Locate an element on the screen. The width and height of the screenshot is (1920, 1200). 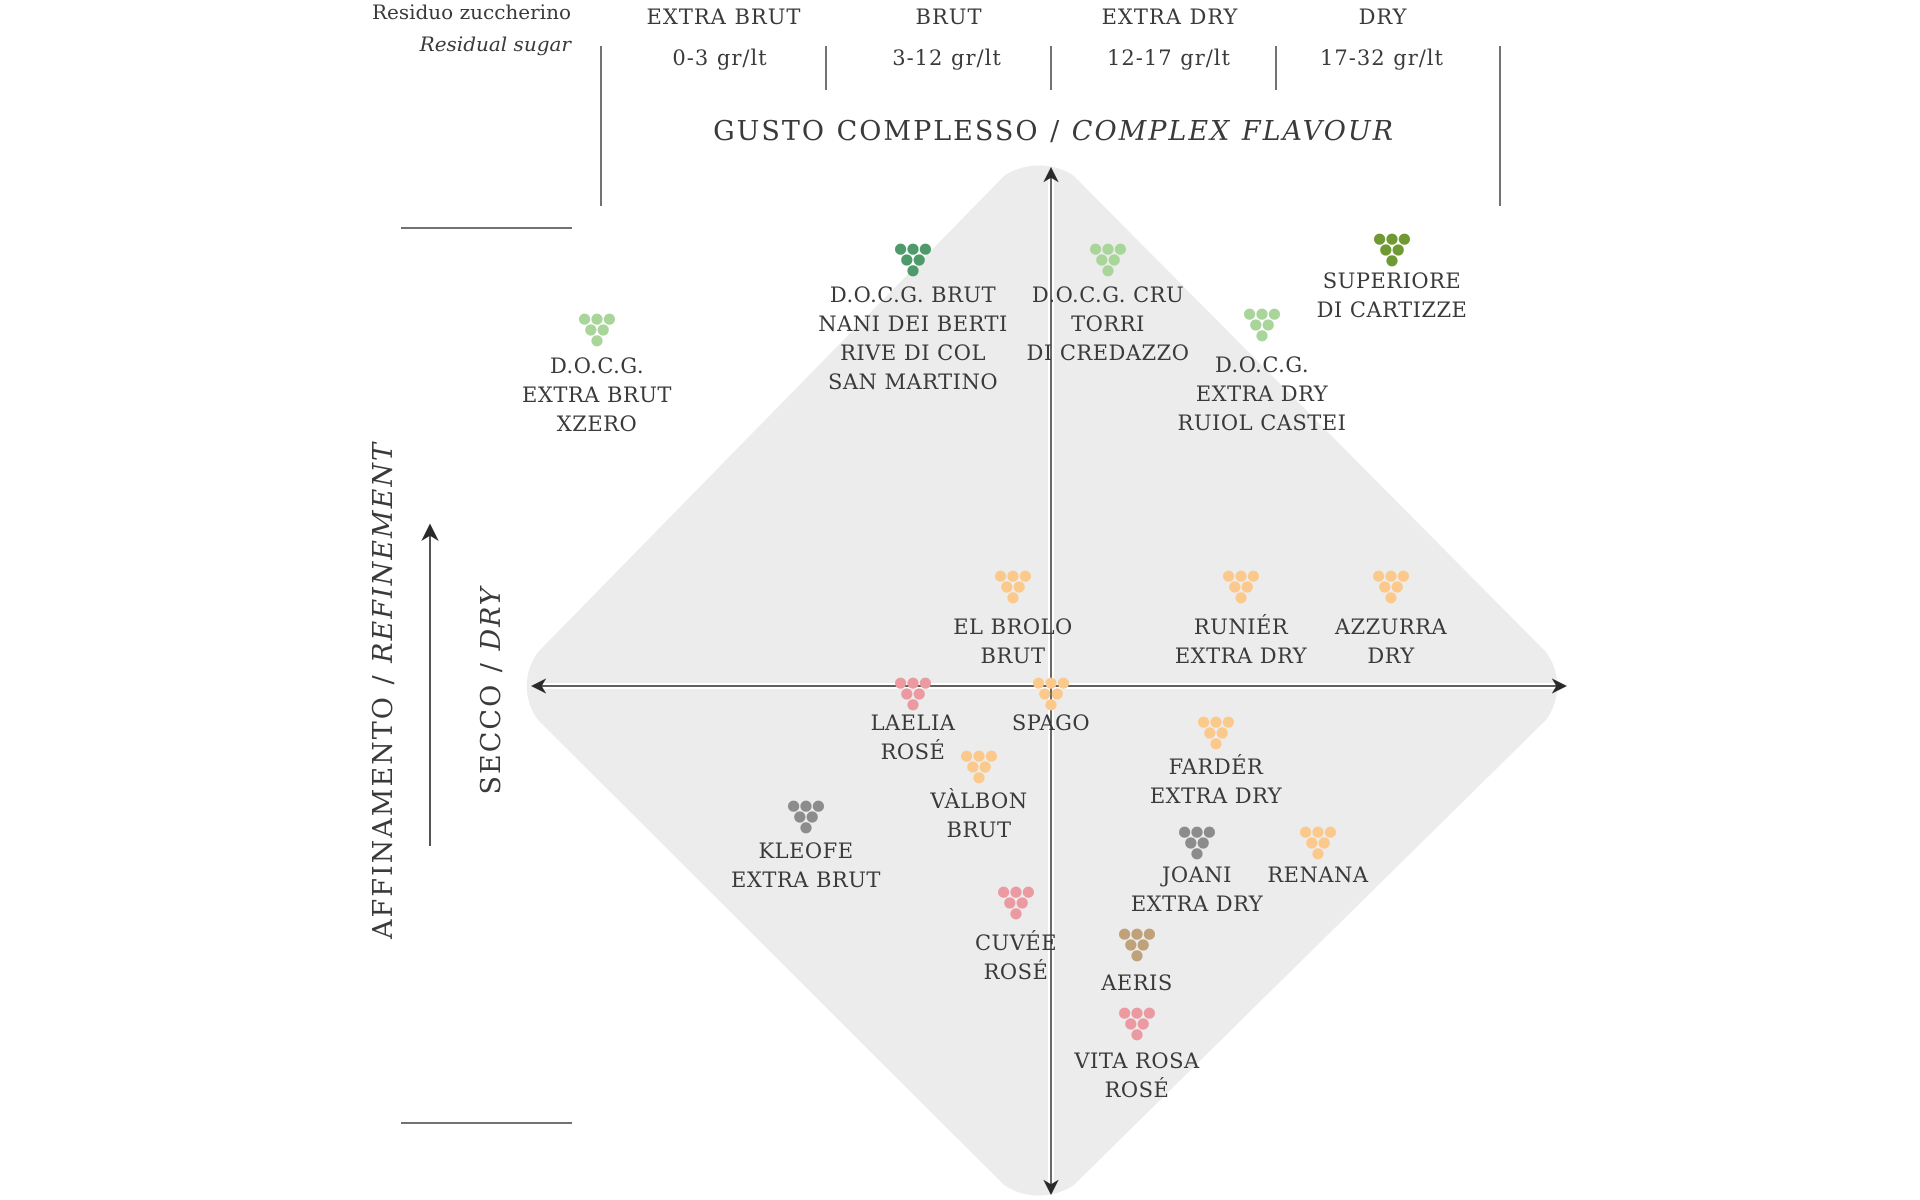
wine-marker: SUPERIORE DI CARTIZZE is located at coordinates (1392, 277).